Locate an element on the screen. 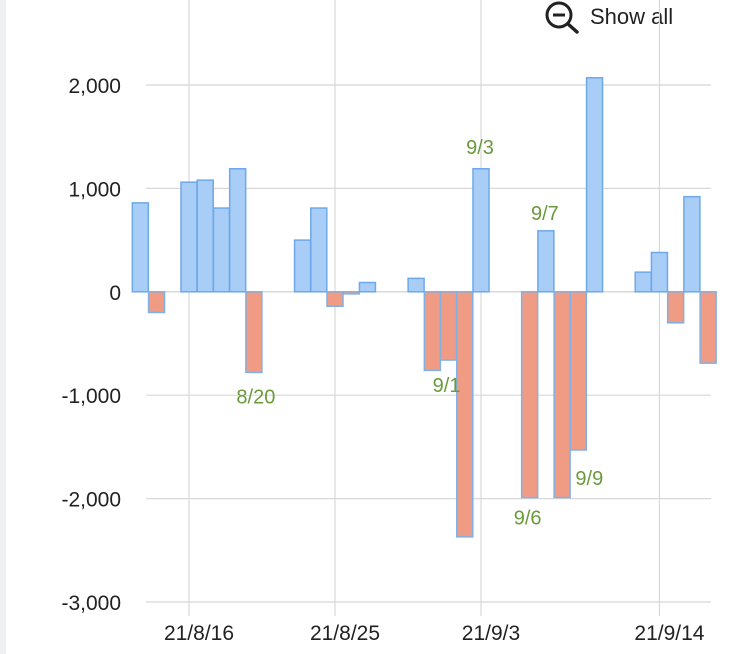 The width and height of the screenshot is (749, 654). y-tick-label: -2,000 is located at coordinates (91, 500).